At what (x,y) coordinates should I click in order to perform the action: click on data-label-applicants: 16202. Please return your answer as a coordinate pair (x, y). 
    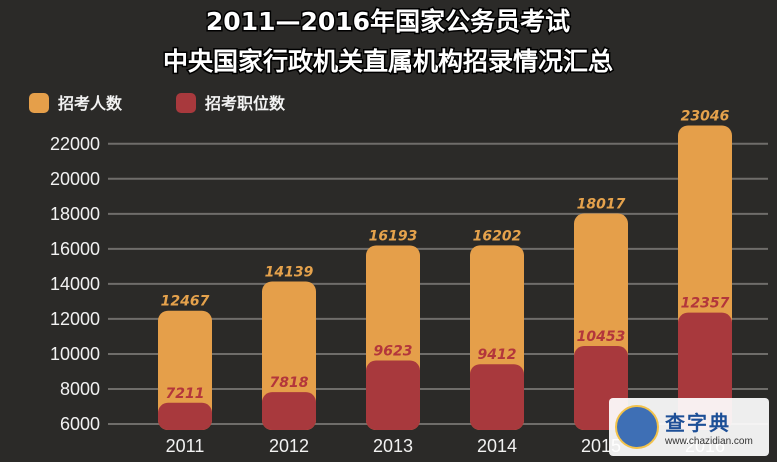
    Looking at the image, I should click on (497, 236).